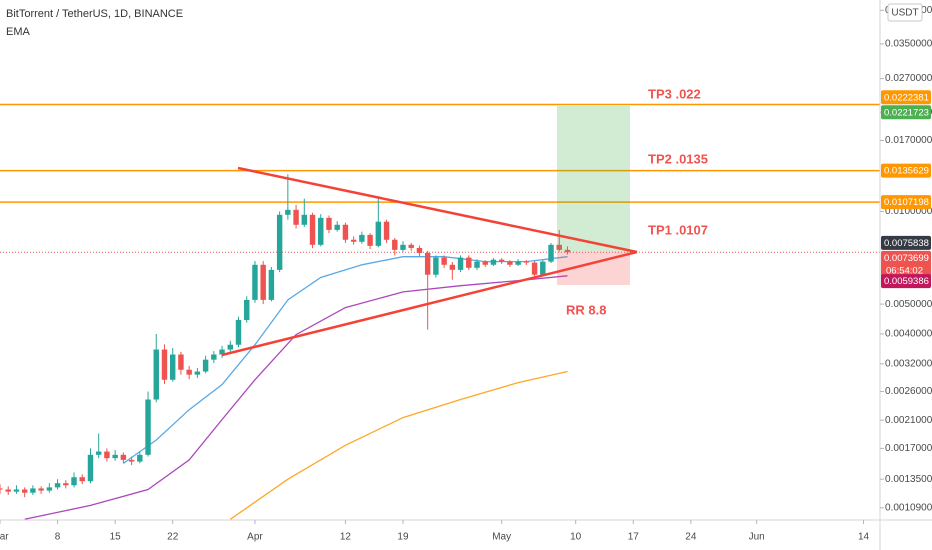 This screenshot has height=550, width=932. Describe the element at coordinates (429, 303) in the screenshot. I see `triangle-lower` at that location.